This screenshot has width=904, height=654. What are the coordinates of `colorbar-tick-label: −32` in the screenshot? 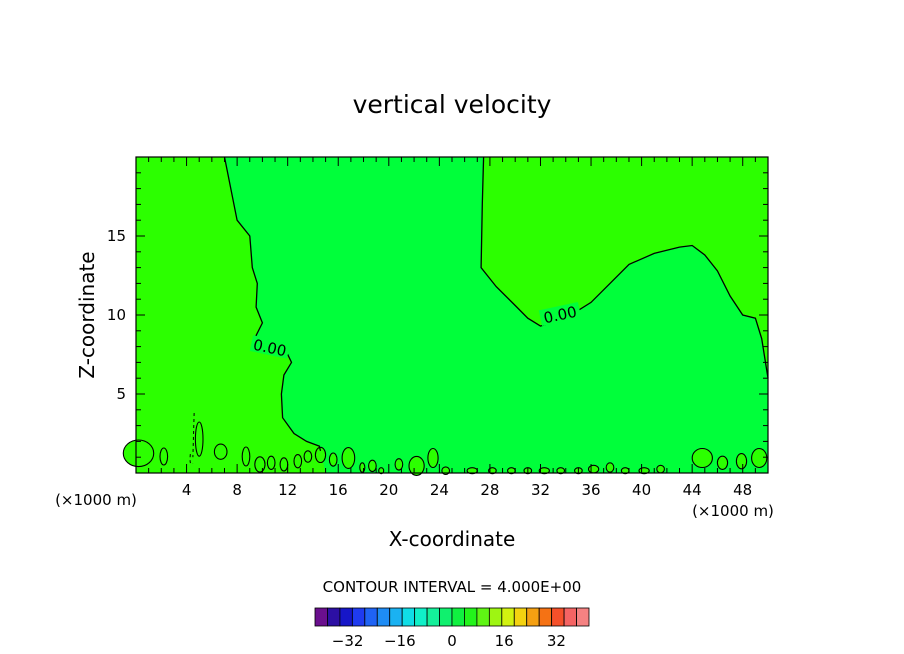 It's located at (348, 641).